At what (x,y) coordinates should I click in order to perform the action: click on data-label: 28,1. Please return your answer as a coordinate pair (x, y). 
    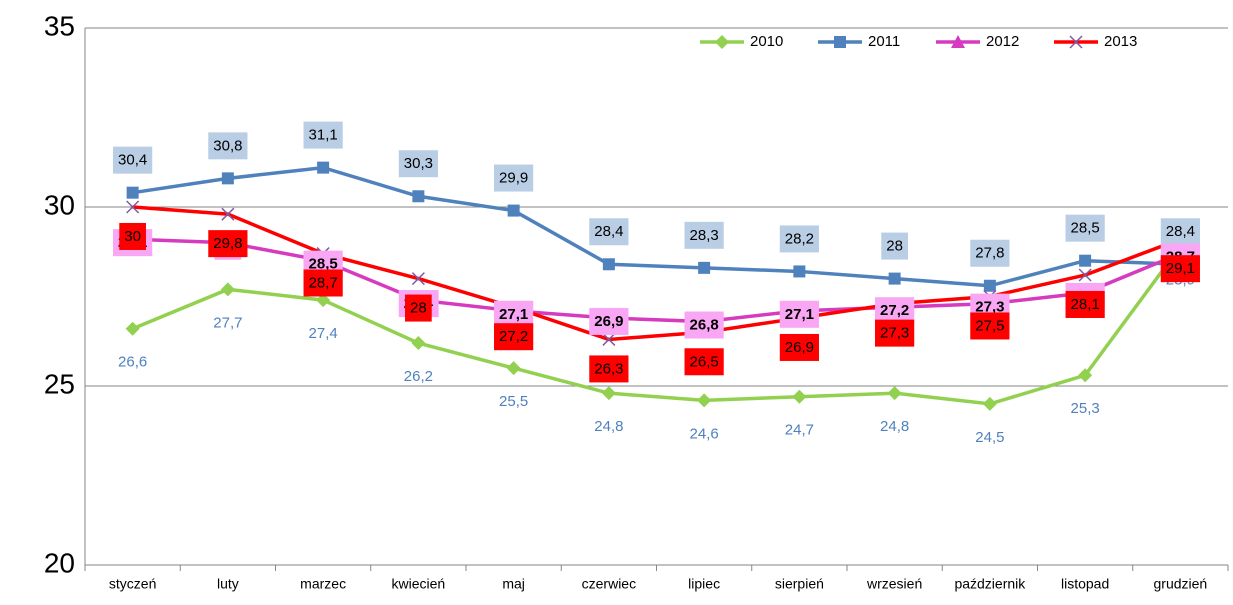
    Looking at the image, I should click on (1085, 304).